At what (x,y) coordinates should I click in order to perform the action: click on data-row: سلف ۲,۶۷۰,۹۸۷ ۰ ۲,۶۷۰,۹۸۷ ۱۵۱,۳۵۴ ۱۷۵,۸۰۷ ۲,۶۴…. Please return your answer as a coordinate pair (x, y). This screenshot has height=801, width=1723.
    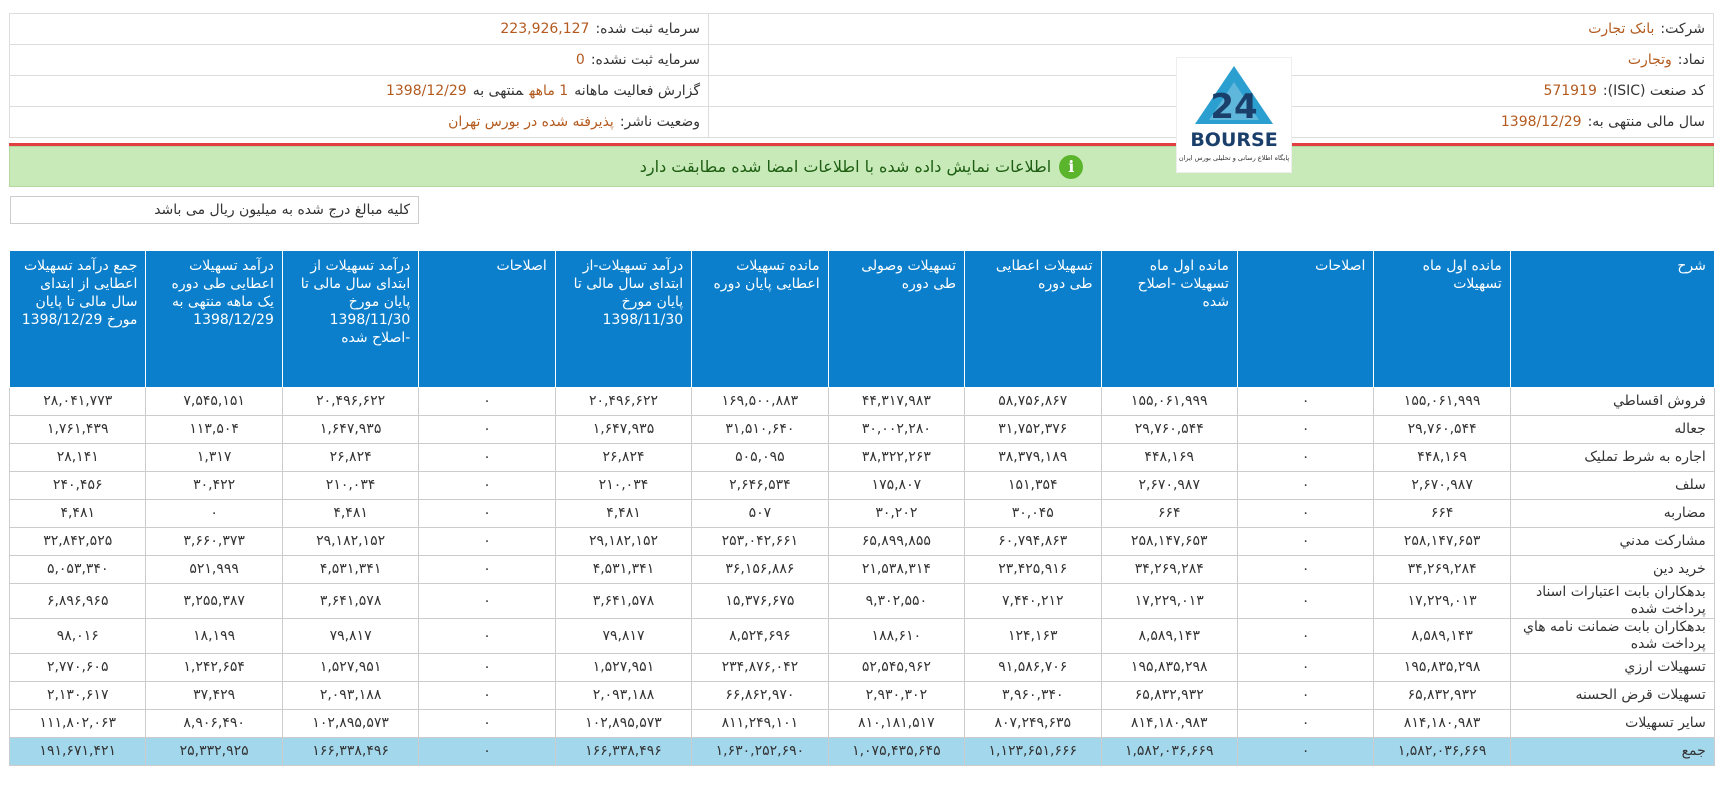
    Looking at the image, I should click on (861, 485).